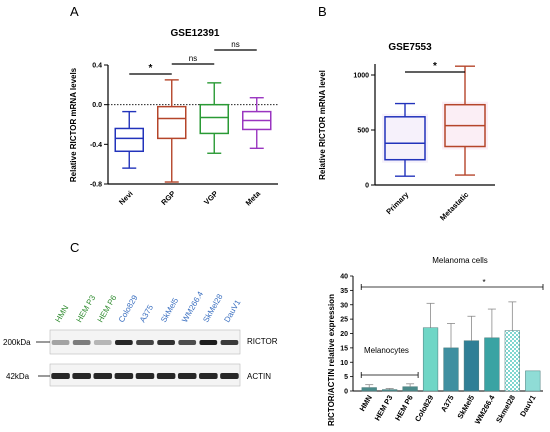 The image size is (550, 432). What do you see at coordinates (213, 308) in the screenshot?
I see `lane-label: SkMel28` at bounding box center [213, 308].